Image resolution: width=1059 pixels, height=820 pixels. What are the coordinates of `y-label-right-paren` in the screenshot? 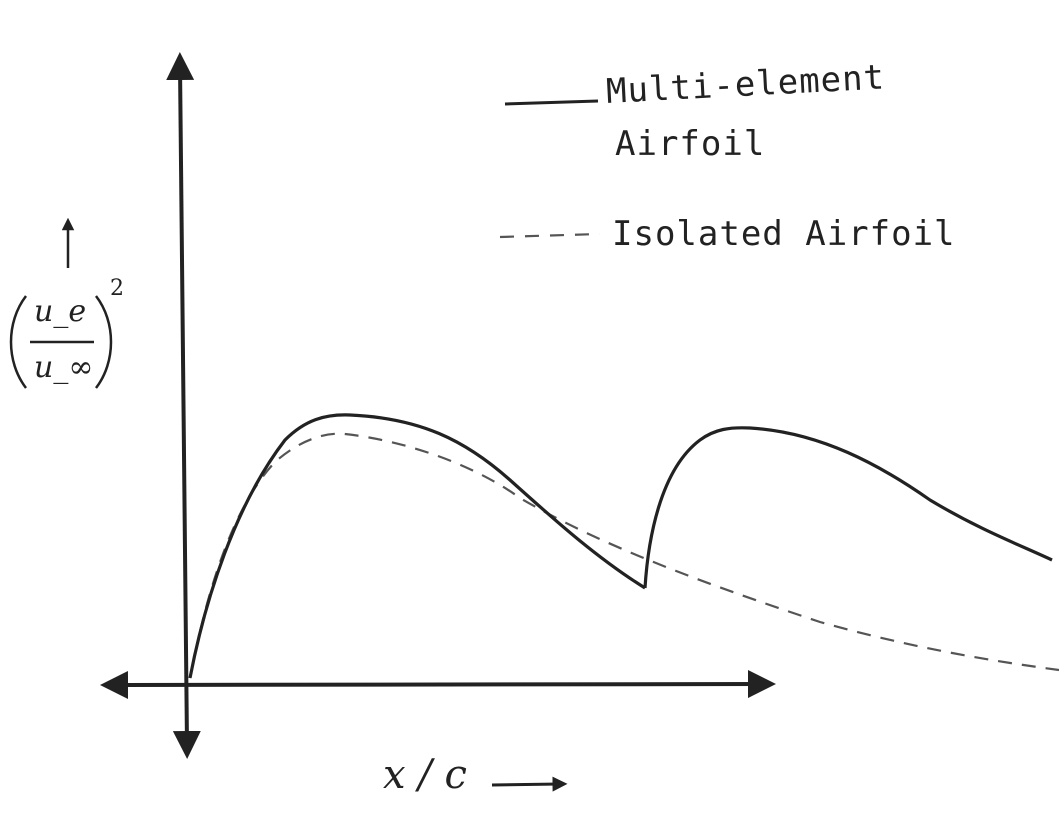 It's located at (104, 342).